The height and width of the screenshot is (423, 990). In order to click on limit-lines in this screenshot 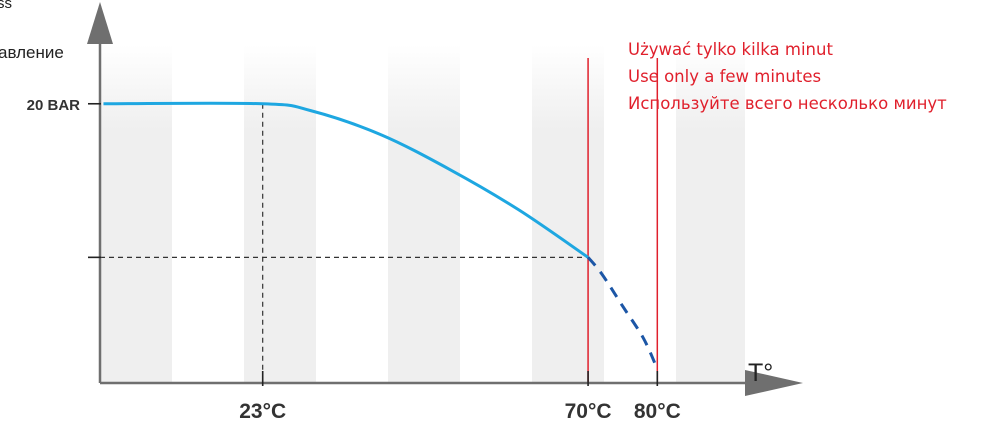, I will do `click(623, 220)`.